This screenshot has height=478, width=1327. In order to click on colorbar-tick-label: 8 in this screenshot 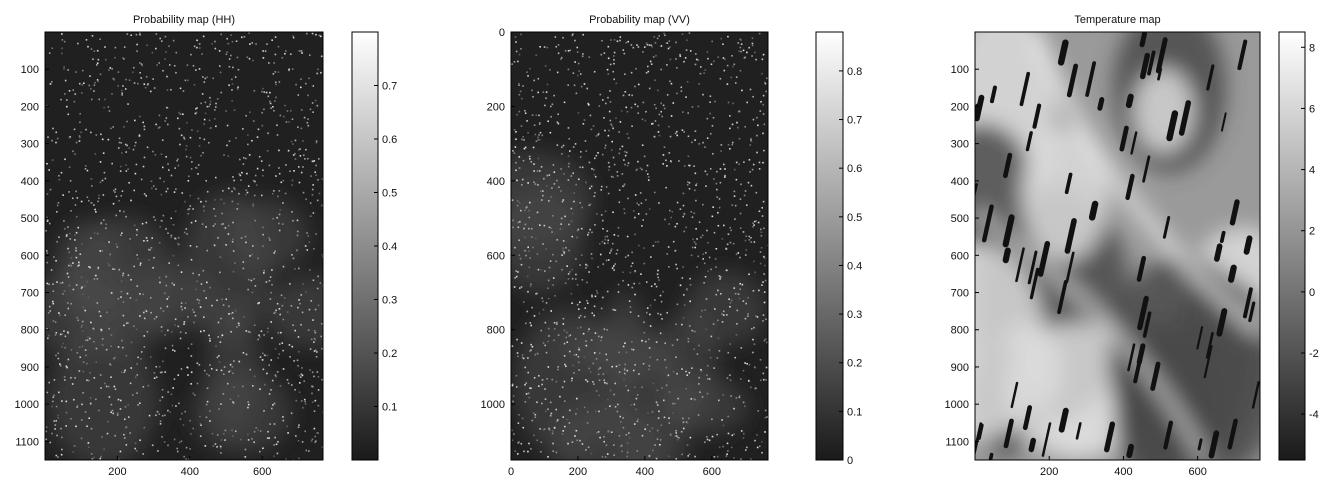, I will do `click(1312, 48)`.